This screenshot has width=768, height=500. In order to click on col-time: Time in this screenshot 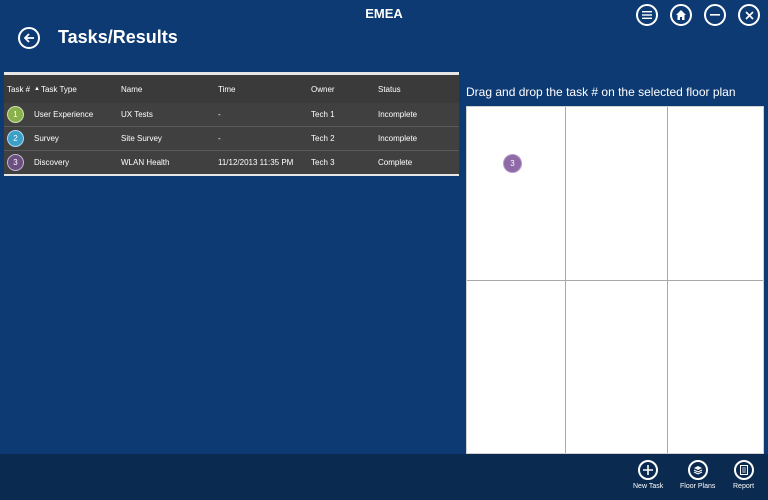, I will do `click(227, 89)`.